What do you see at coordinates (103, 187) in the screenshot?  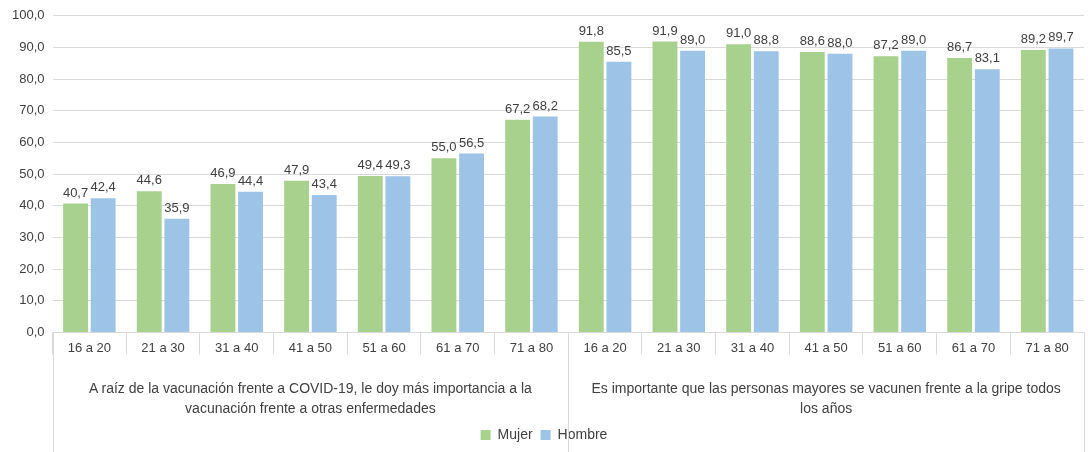 I see `data-label: 42,4` at bounding box center [103, 187].